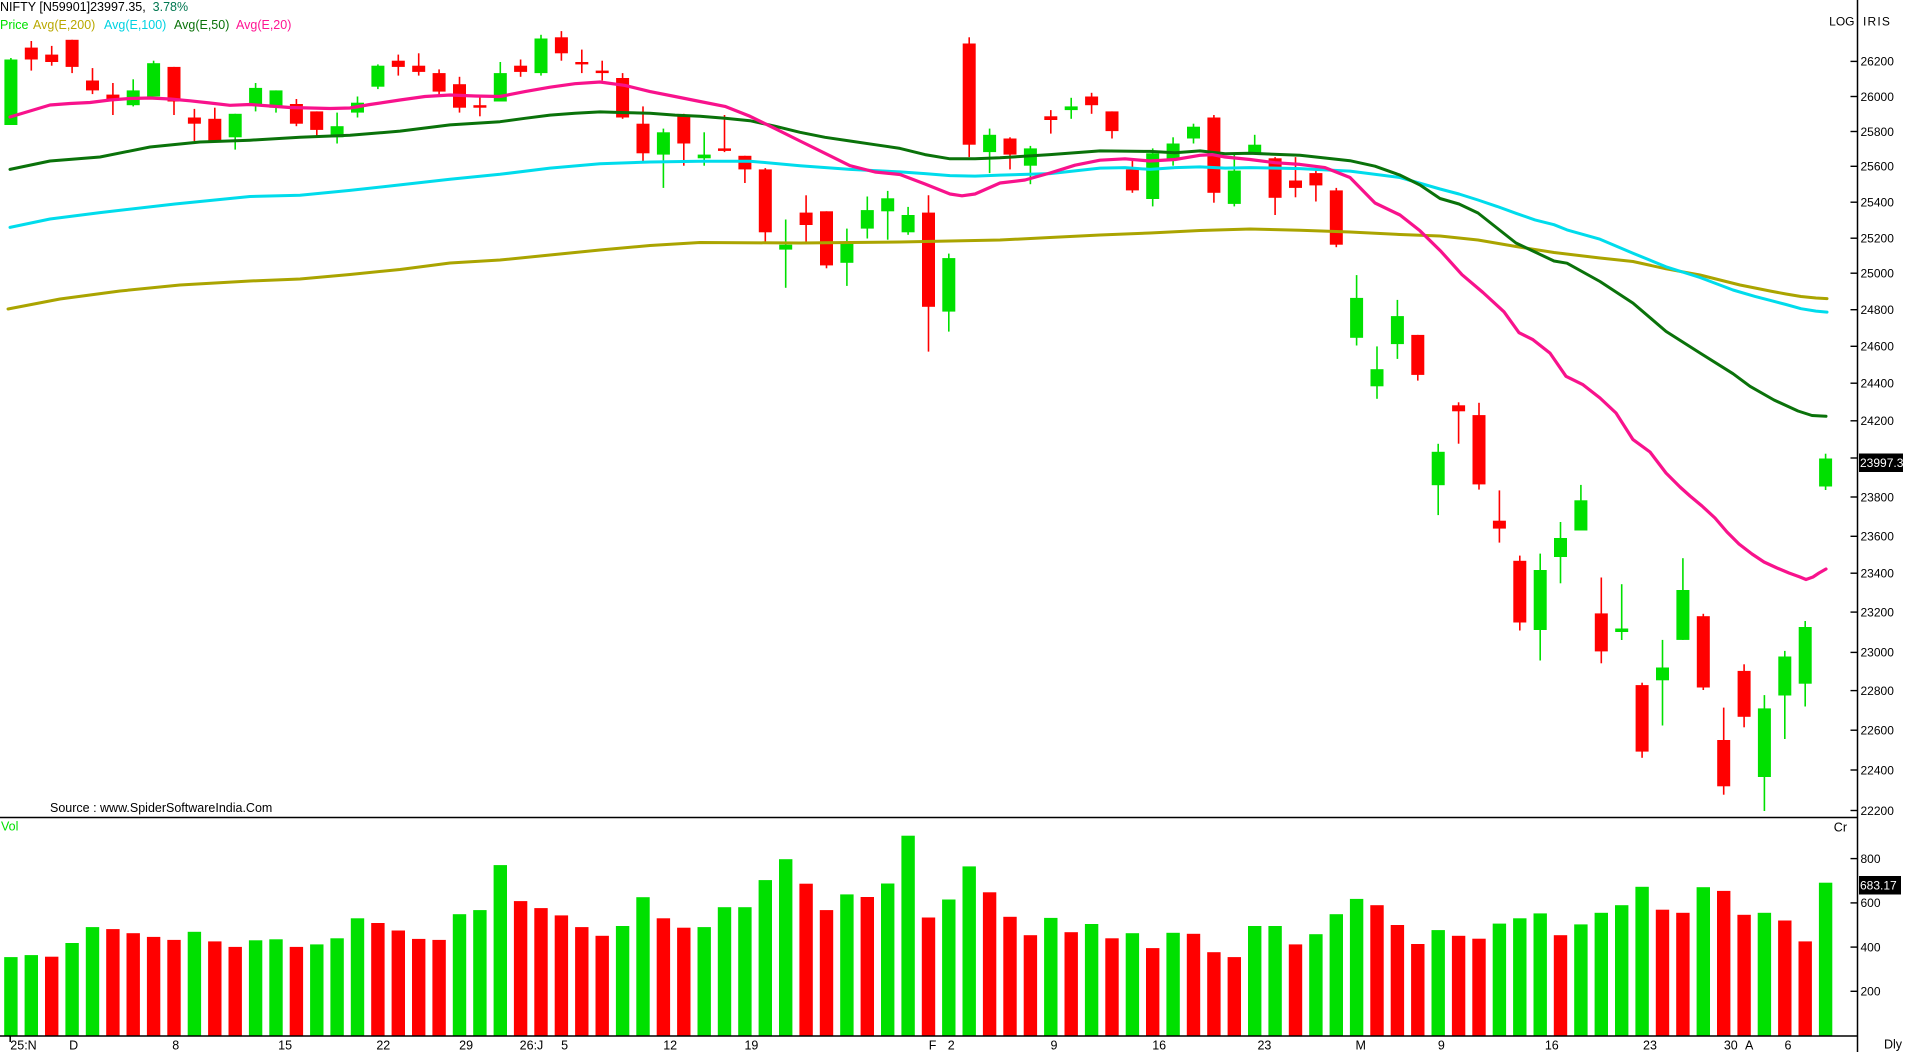  I want to click on svg-text: Dly, so click(1893, 1045).